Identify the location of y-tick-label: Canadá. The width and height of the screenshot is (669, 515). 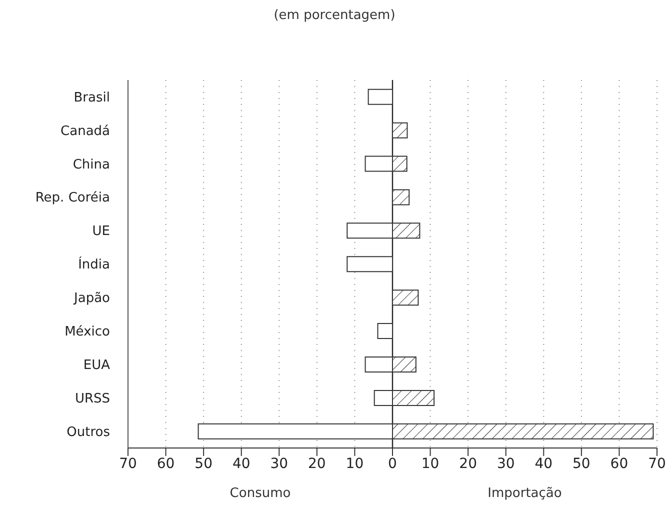
(85, 131).